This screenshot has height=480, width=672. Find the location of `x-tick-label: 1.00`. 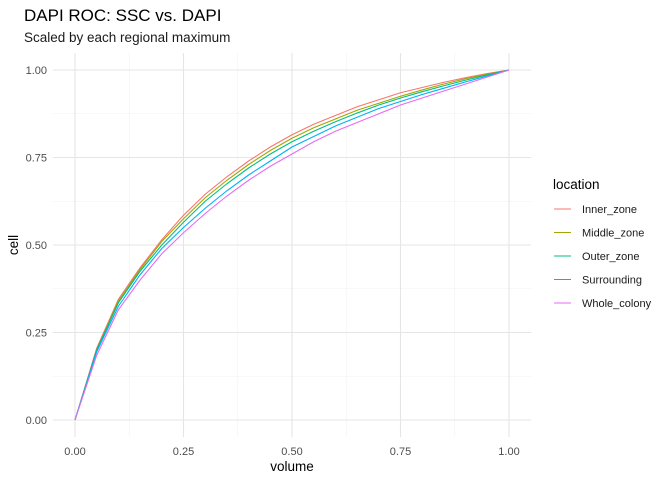

x-tick-label: 1.00 is located at coordinates (508, 452).